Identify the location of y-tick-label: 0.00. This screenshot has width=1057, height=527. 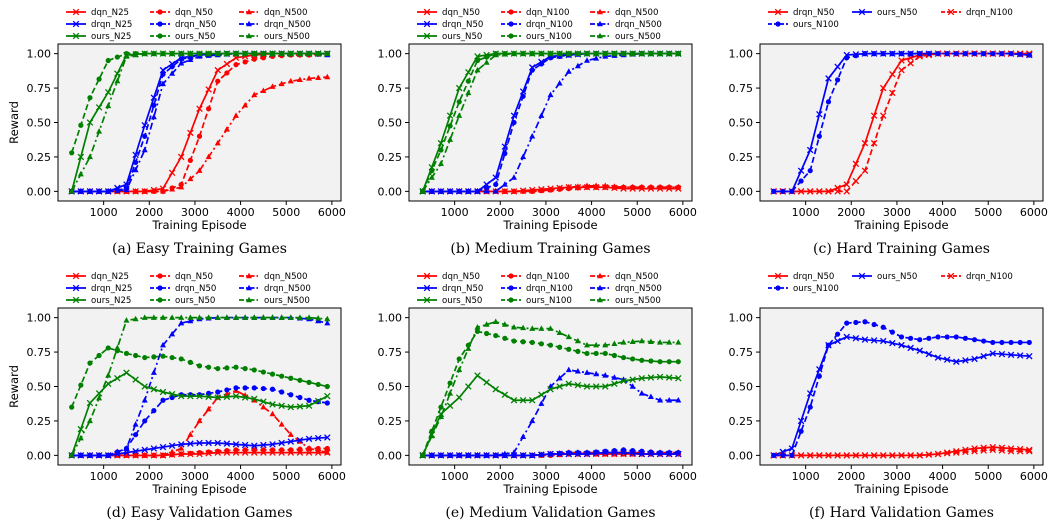
(39, 191).